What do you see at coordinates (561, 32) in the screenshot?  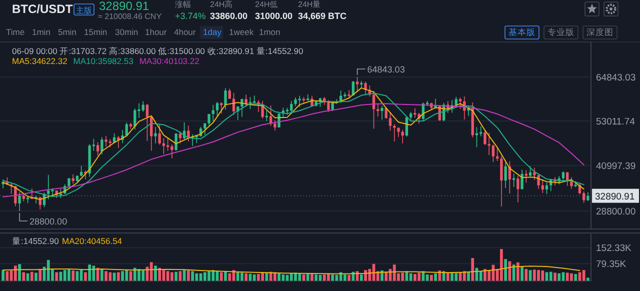 I see `text: 专业版` at bounding box center [561, 32].